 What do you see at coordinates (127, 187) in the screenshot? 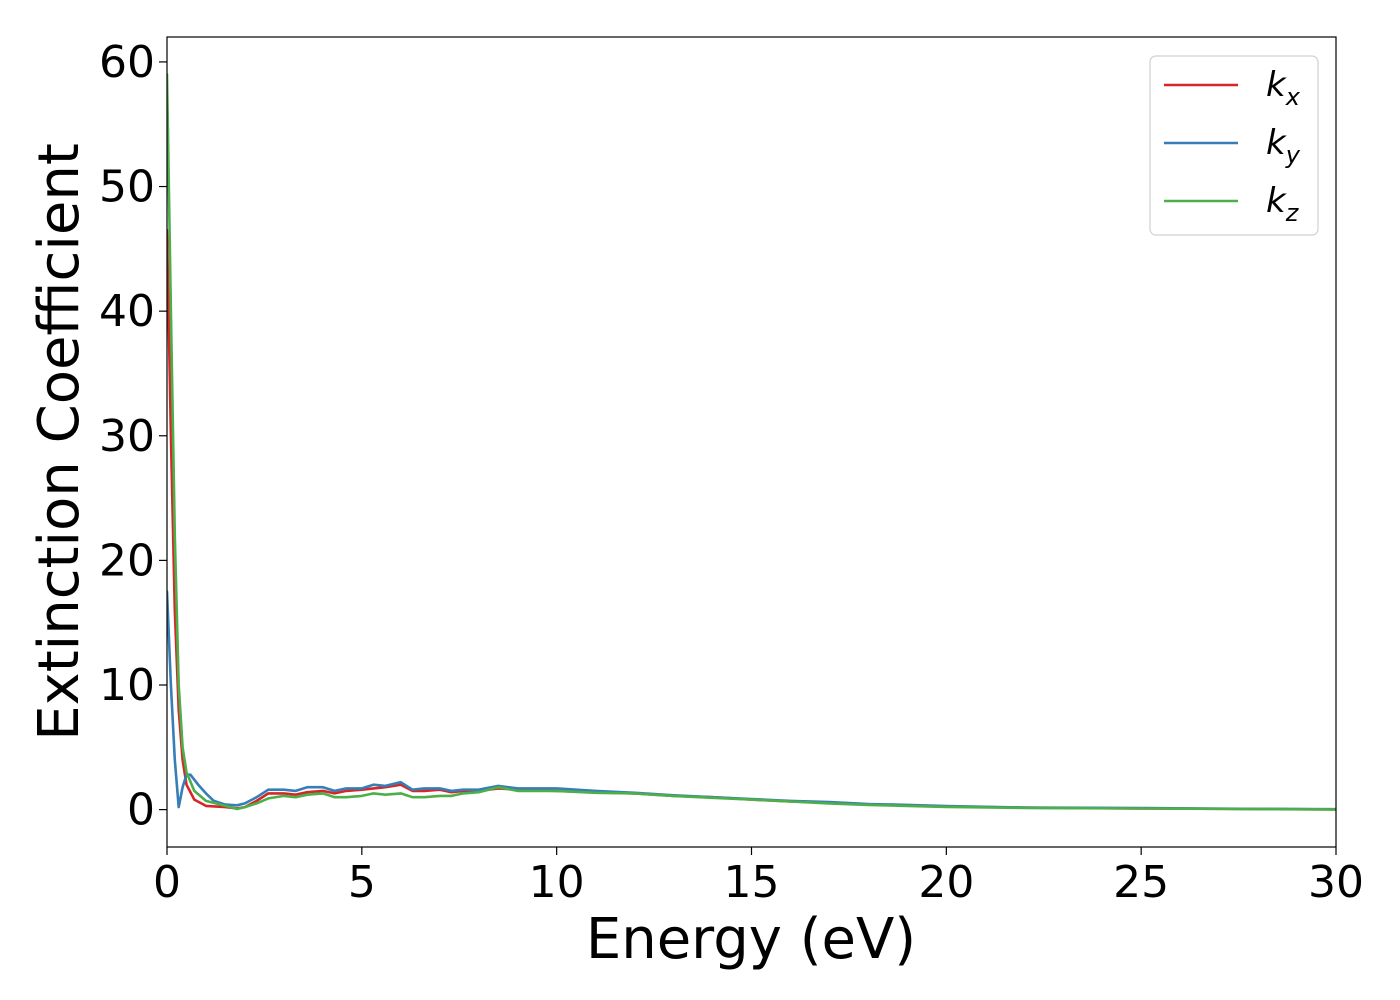
I see `y-tick-label: 50` at bounding box center [127, 187].